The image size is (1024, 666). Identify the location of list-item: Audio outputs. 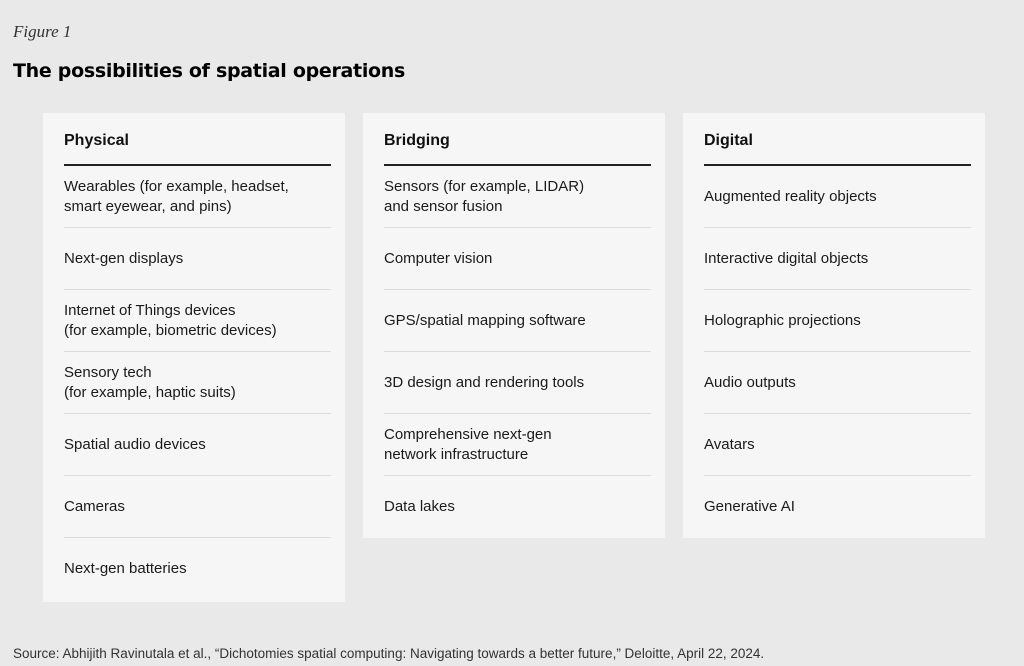
(837, 383).